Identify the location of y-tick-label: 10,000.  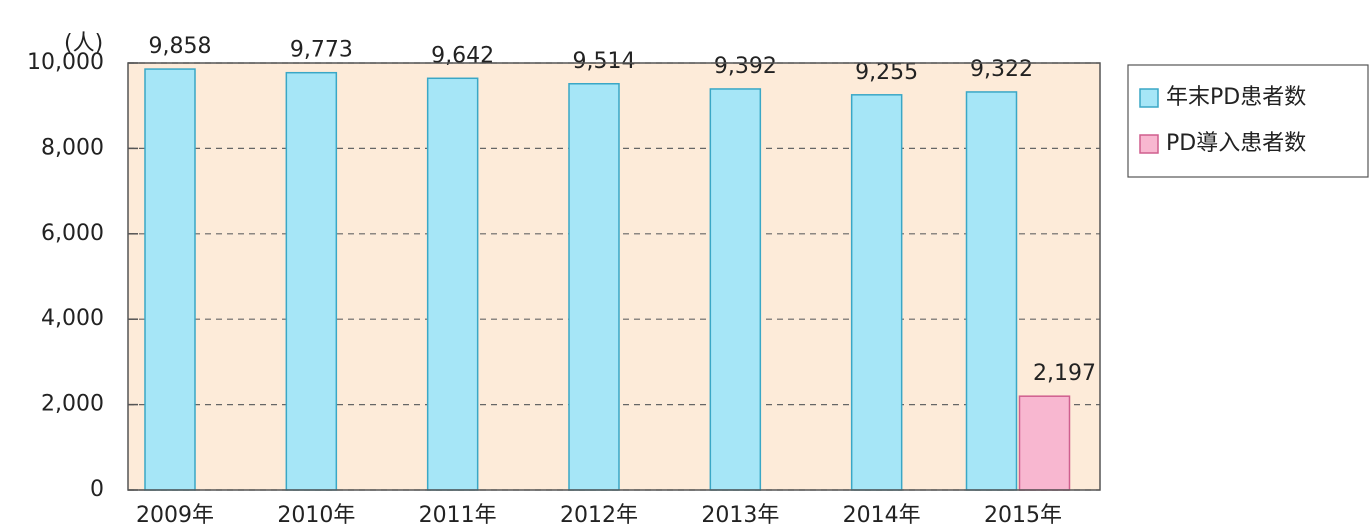
(65, 62).